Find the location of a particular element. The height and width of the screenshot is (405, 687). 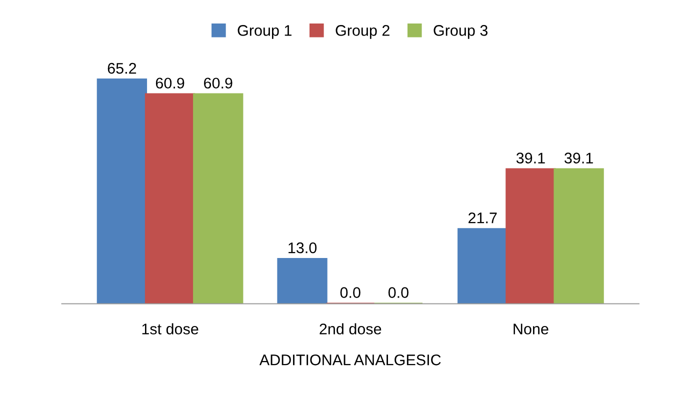

data-label: 65.2 is located at coordinates (122, 68).